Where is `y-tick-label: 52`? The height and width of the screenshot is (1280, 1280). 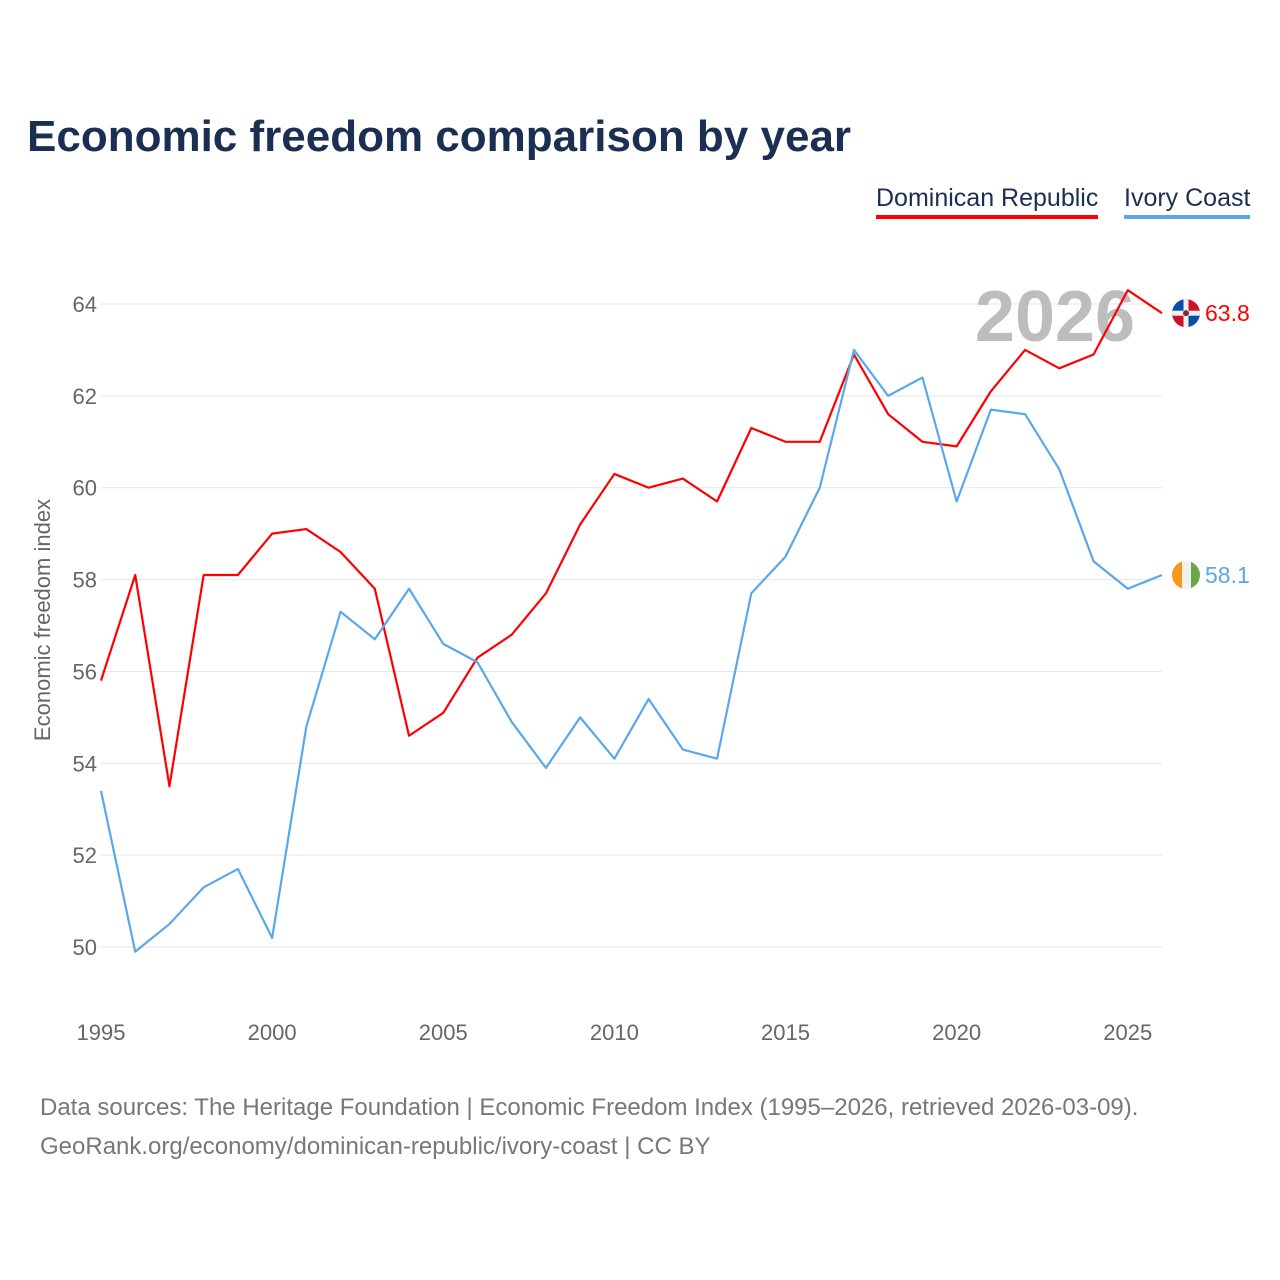
y-tick-label: 52 is located at coordinates (85, 855).